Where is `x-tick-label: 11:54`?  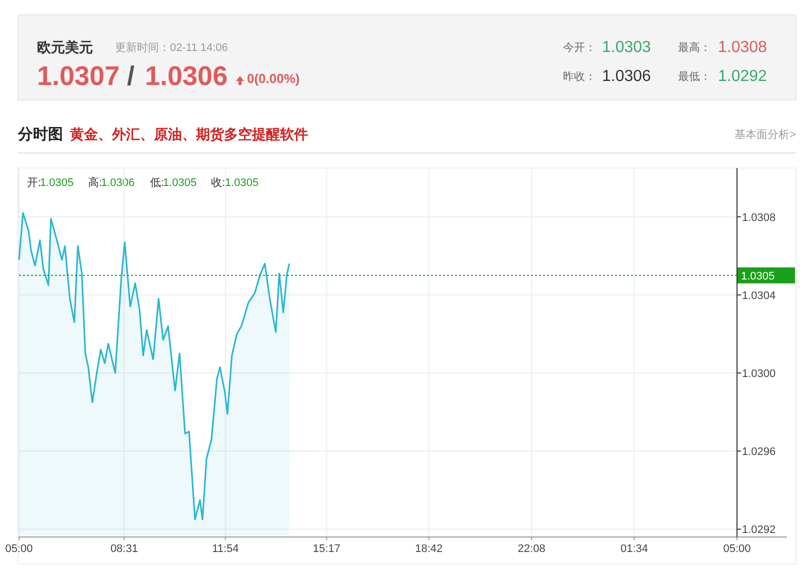
x-tick-label: 11:54 is located at coordinates (225, 549).